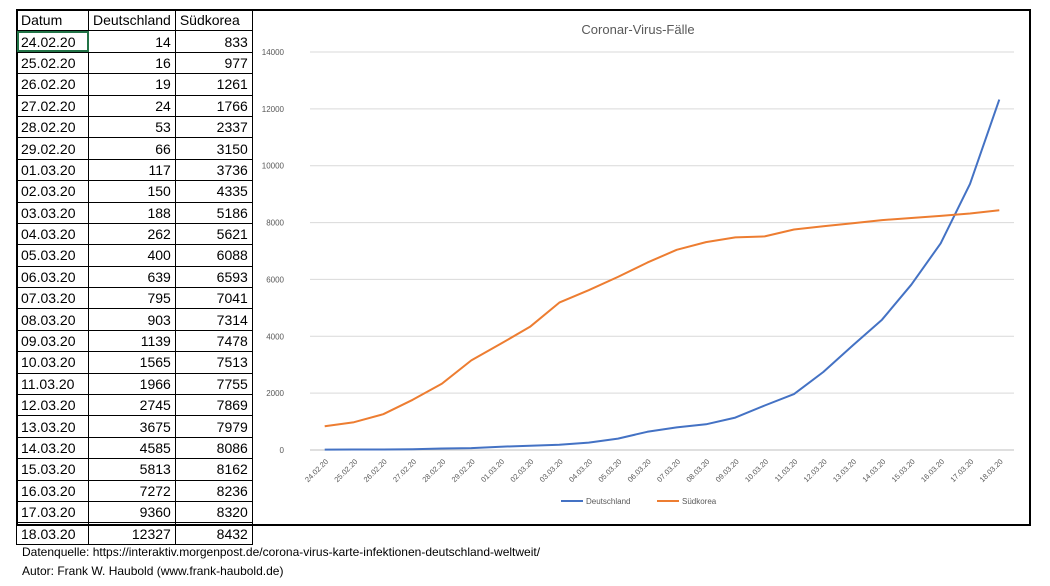  I want to click on table-row: 10.03.20 1565 7513, so click(134, 362).